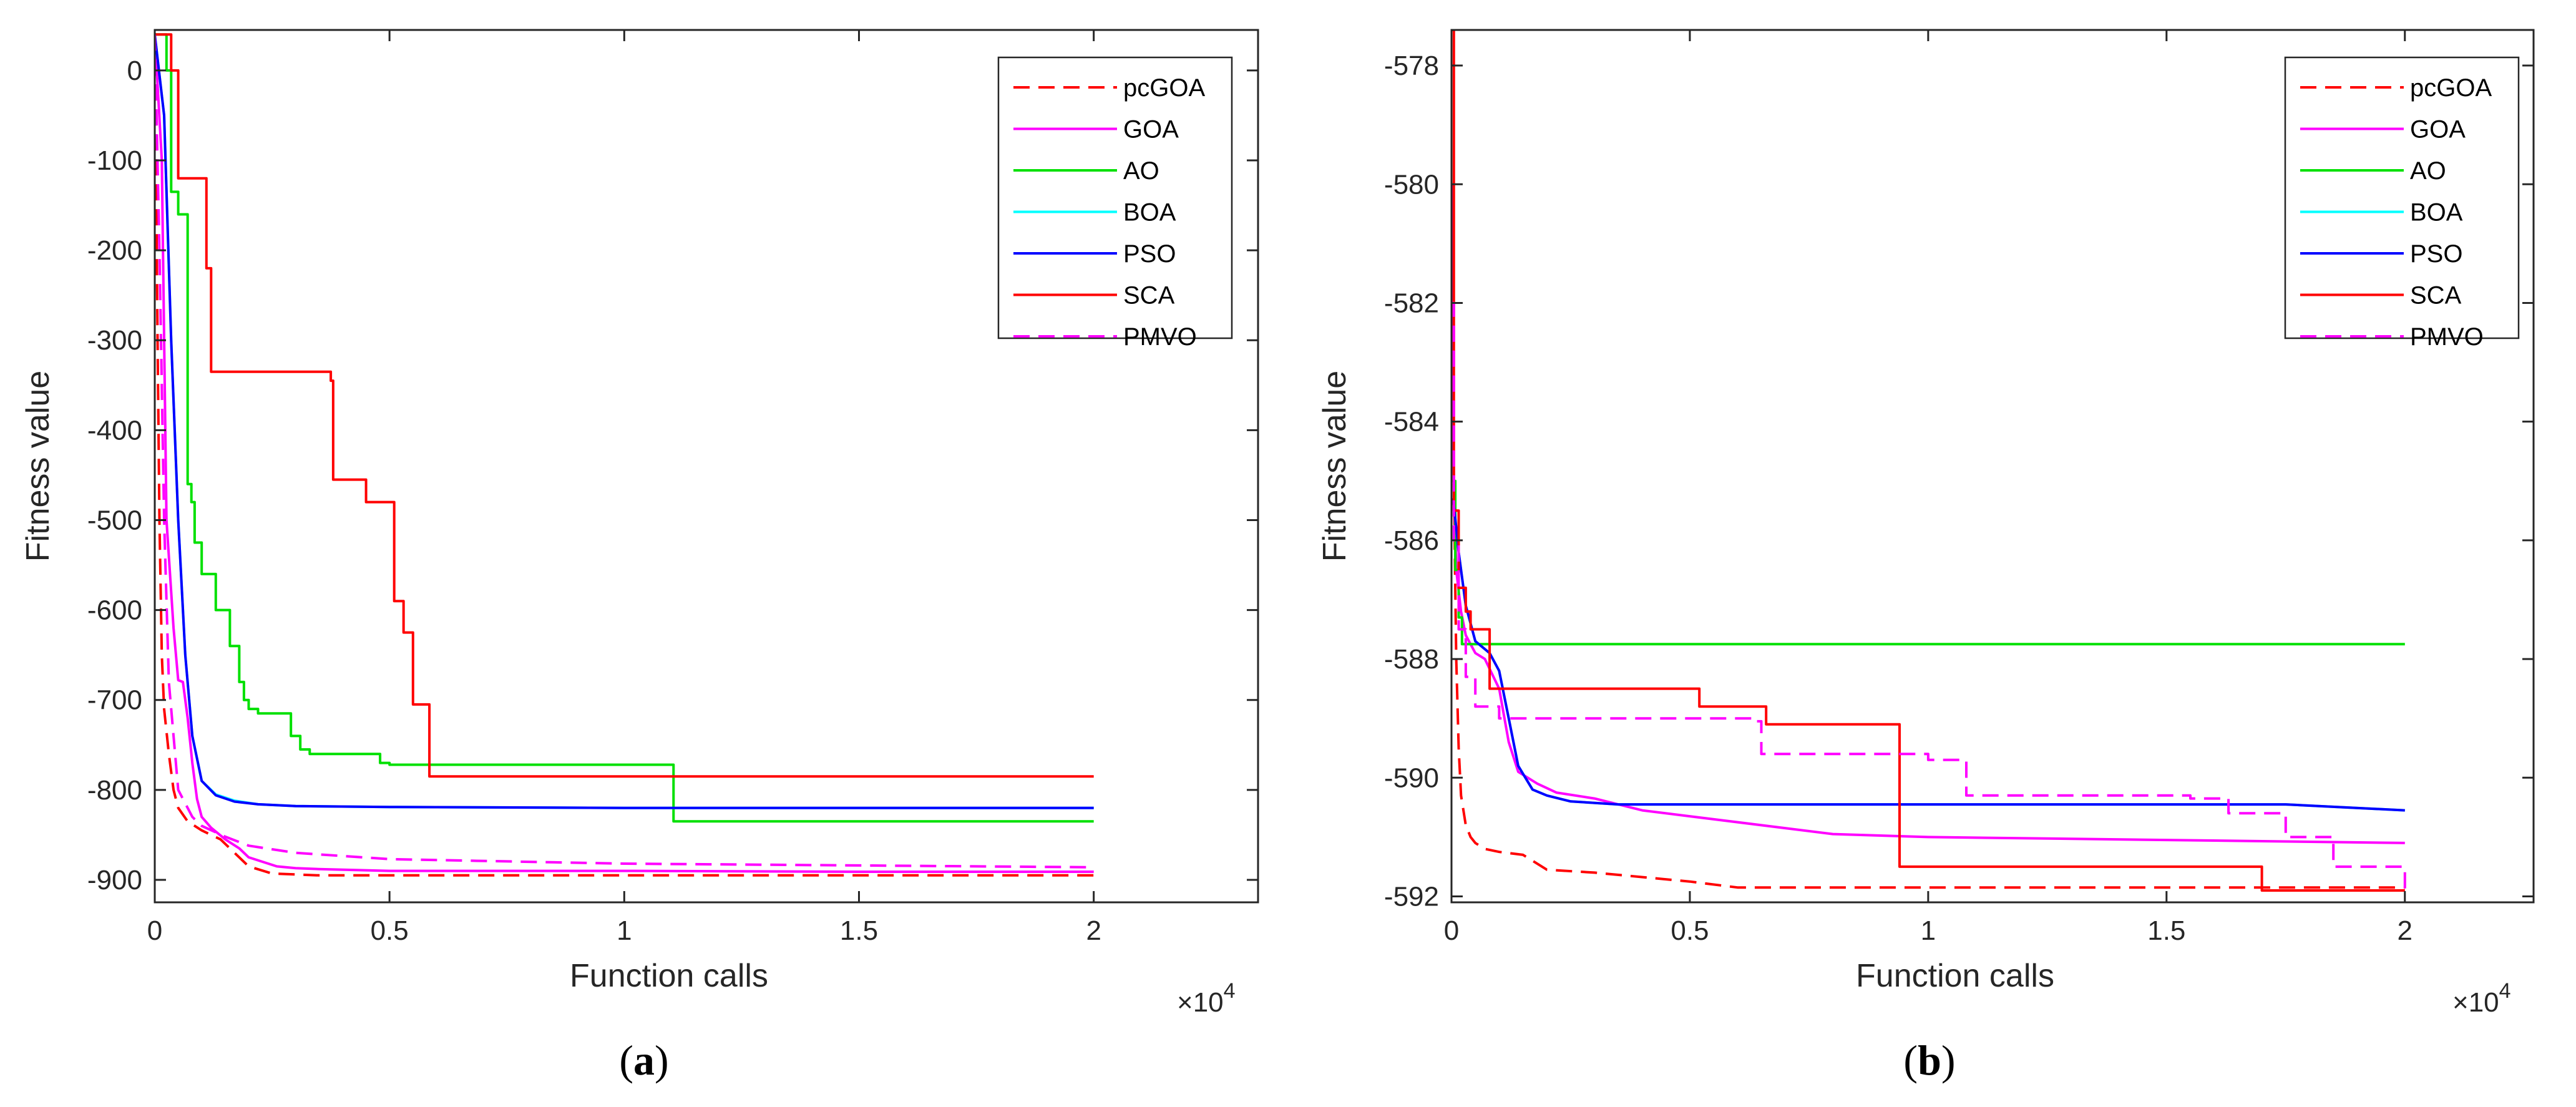  I want to click on y-tick-label: -900, so click(114, 880).